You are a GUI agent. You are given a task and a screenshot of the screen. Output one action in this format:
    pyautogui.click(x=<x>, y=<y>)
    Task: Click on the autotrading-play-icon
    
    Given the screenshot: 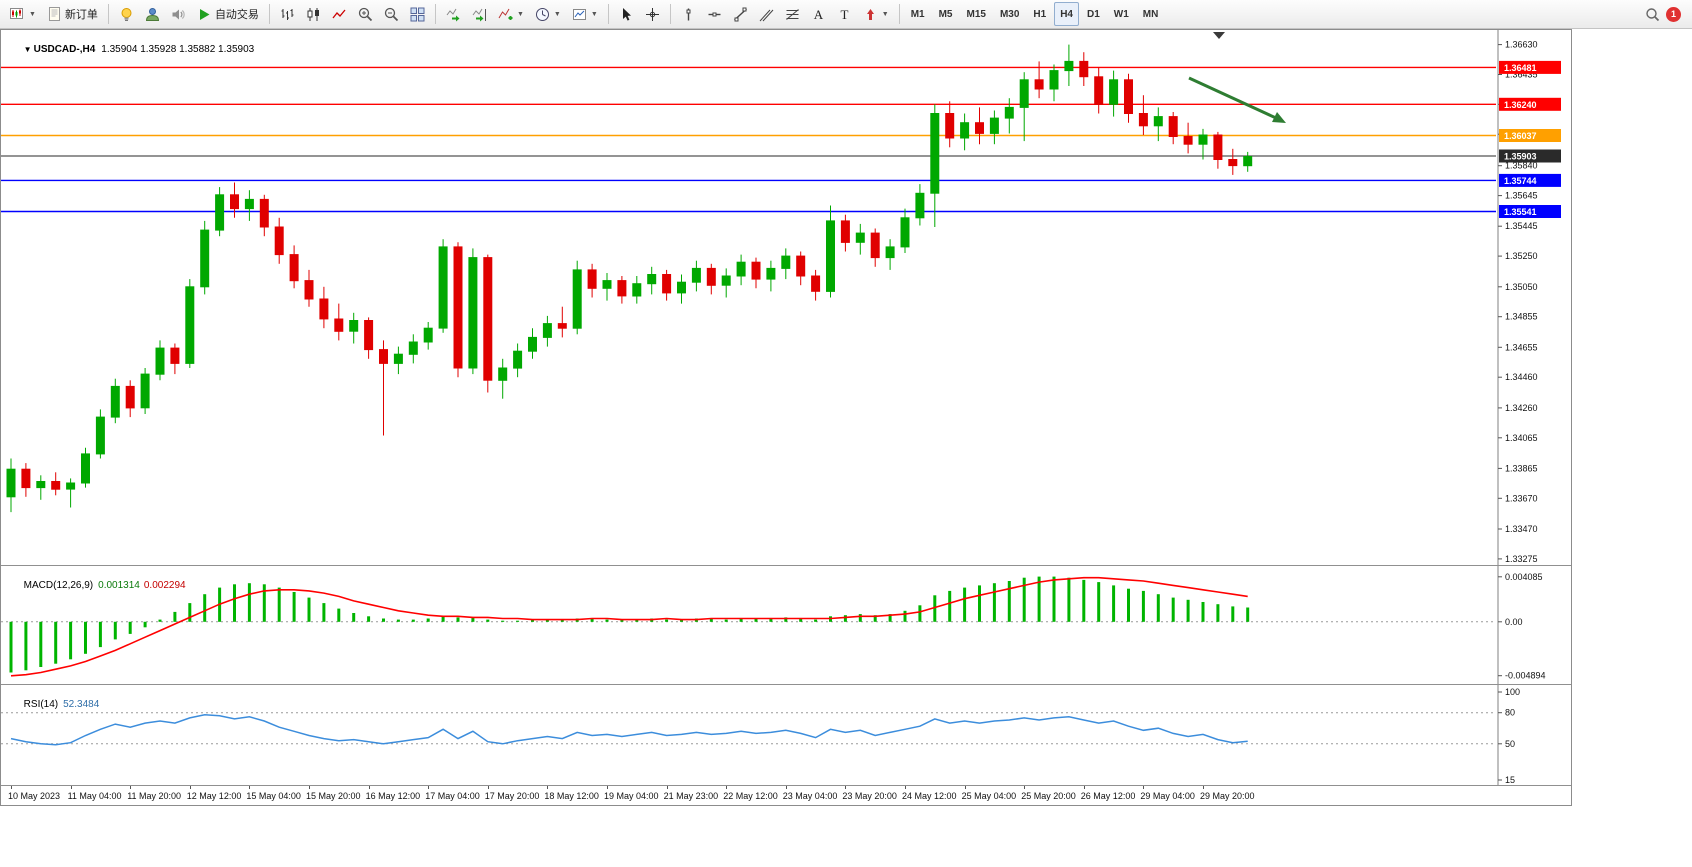 What is the action you would take?
    pyautogui.click(x=204, y=14)
    